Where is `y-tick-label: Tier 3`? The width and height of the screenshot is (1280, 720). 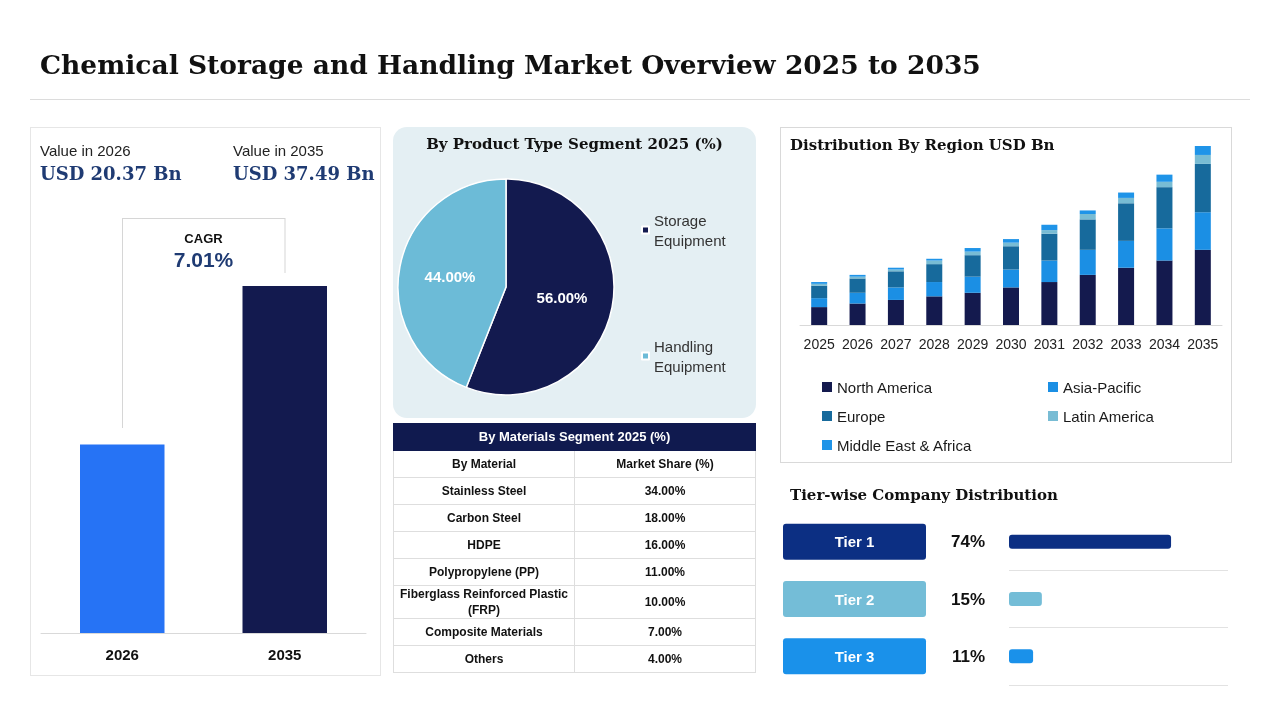
y-tick-label: Tier 3 is located at coordinates (854, 656).